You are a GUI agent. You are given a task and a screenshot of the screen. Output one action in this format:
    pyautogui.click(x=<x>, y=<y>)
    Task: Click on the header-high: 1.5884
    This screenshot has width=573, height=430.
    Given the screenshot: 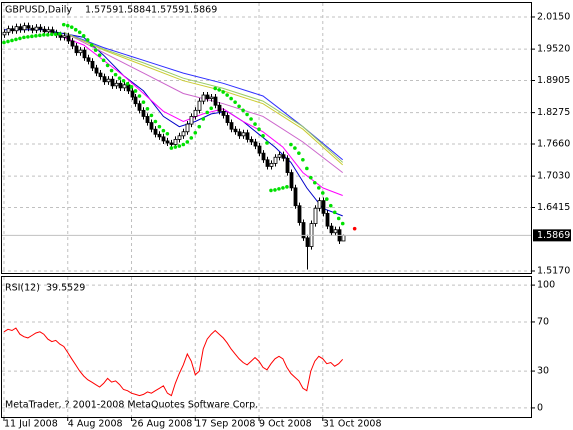 What is the action you would take?
    pyautogui.click(x=134, y=10)
    